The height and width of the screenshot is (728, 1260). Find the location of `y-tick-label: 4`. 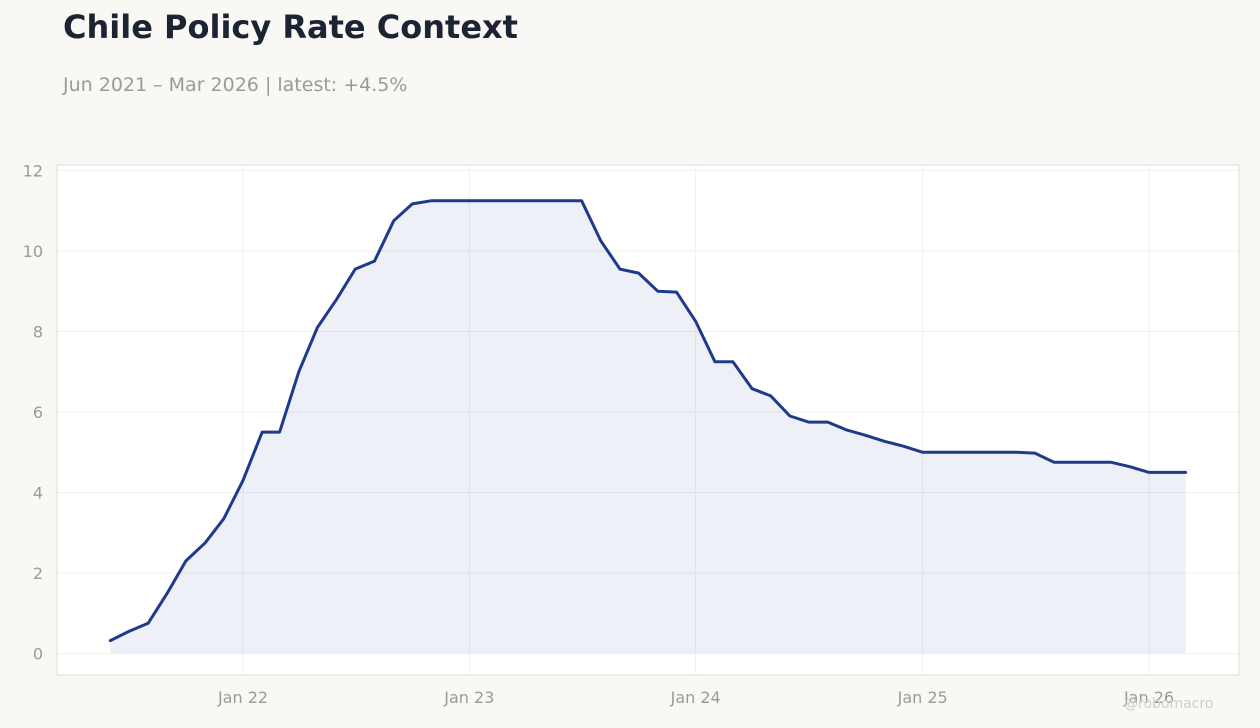

y-tick-label: 4 is located at coordinates (38, 493).